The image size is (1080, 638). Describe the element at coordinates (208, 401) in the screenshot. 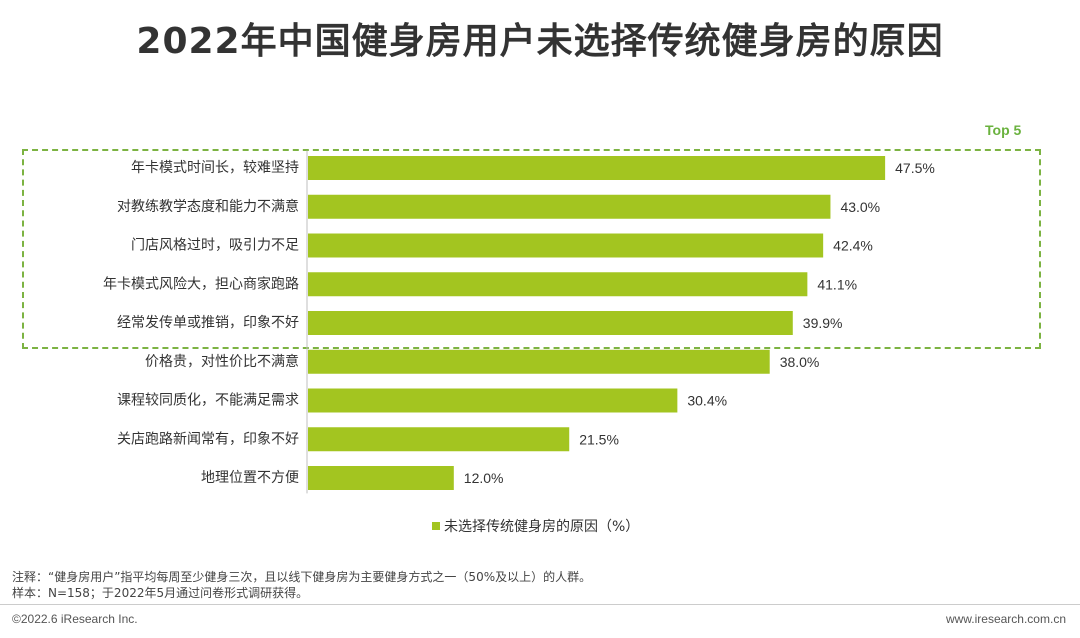

I see `category-label: 课程较同质化，不能满足需求` at that location.